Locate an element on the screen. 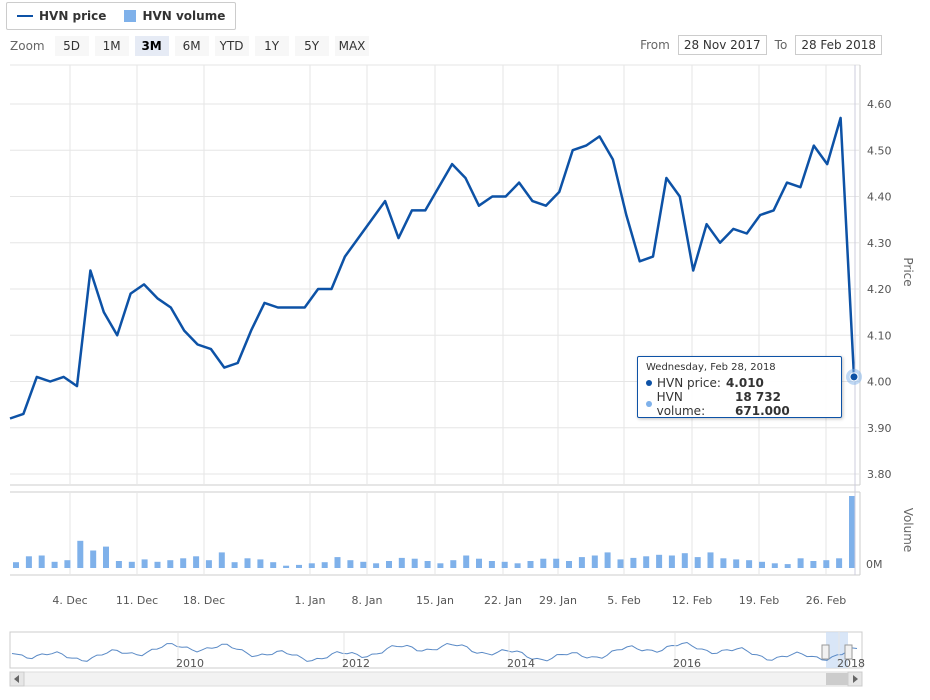  zoom-max-button: MAX is located at coordinates (352, 46).